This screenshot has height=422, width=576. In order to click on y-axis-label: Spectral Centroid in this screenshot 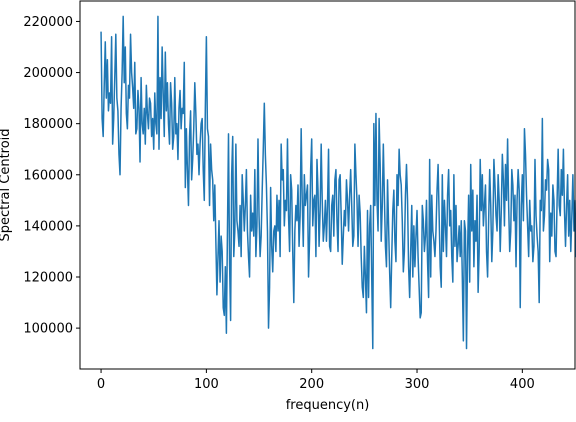, I will do `click(6, 184)`.